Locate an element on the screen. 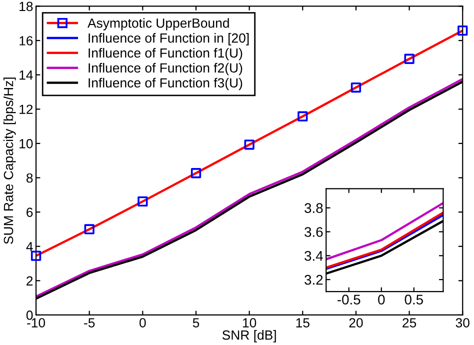 This screenshot has height=345, width=474. x-tick-label: 10 is located at coordinates (249, 323).